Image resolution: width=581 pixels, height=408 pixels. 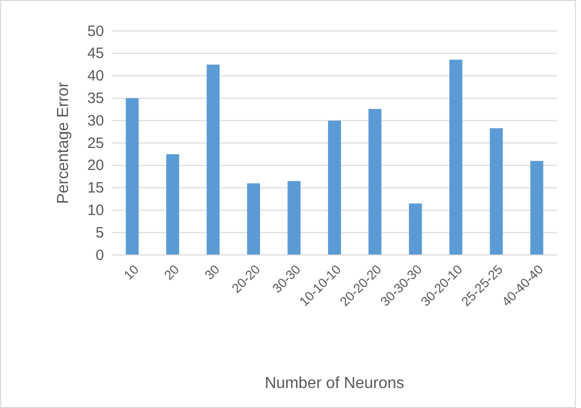 I want to click on y-tick-label: 50, so click(x=95, y=31).